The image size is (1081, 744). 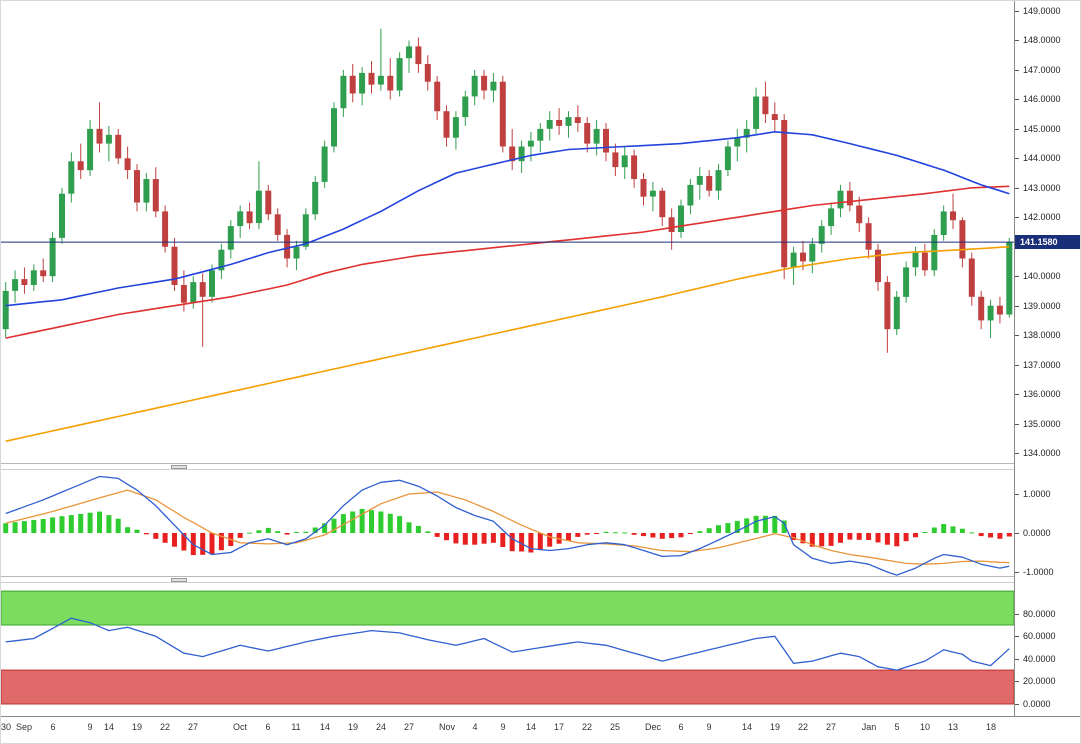 I want to click on x-tick-label: 18, so click(x=990, y=727).